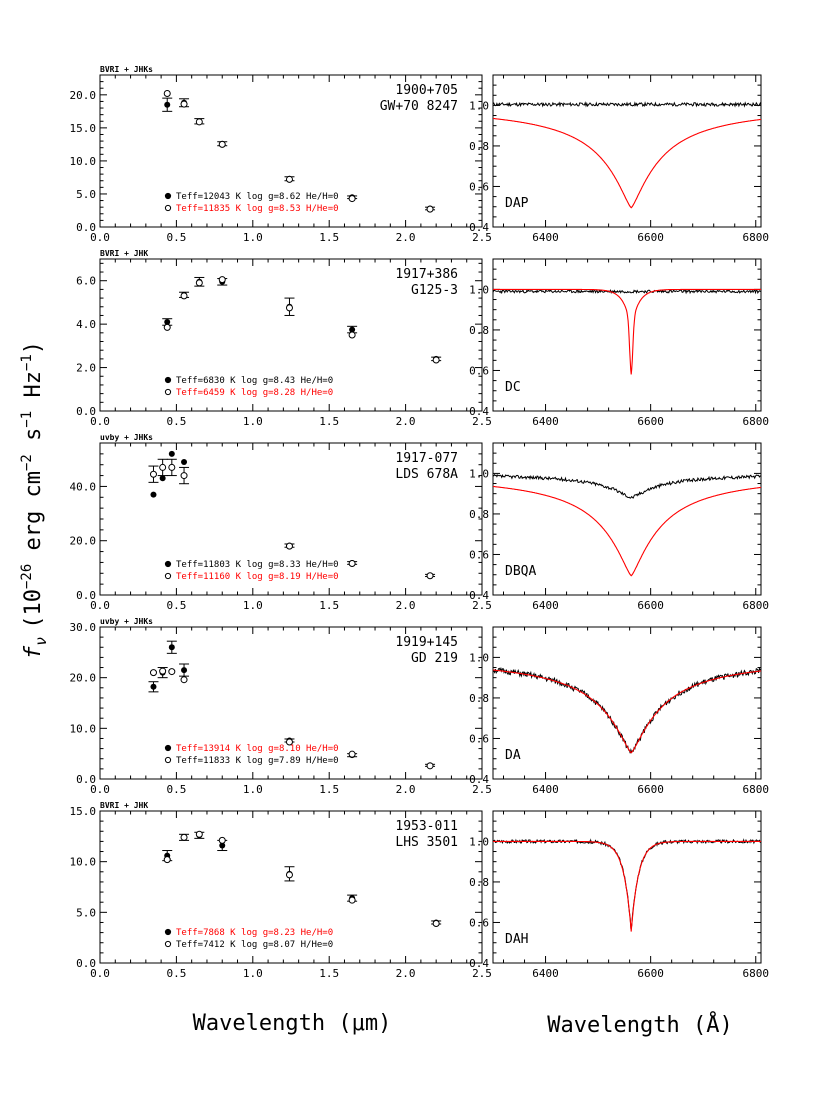 The height and width of the screenshot is (1106, 830). I want to click on x-tick-label: 0.0, so click(100, 605).